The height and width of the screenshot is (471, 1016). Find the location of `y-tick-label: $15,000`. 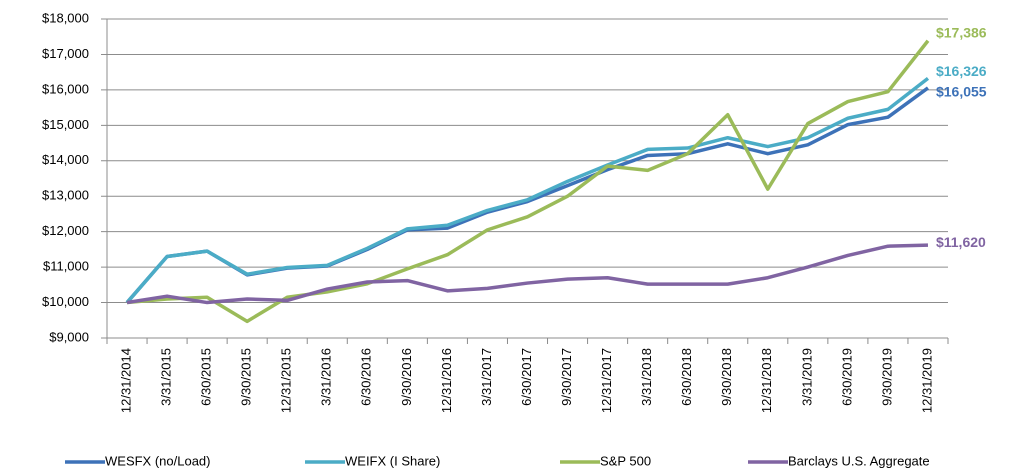

y-tick-label: $15,000 is located at coordinates (65, 124).